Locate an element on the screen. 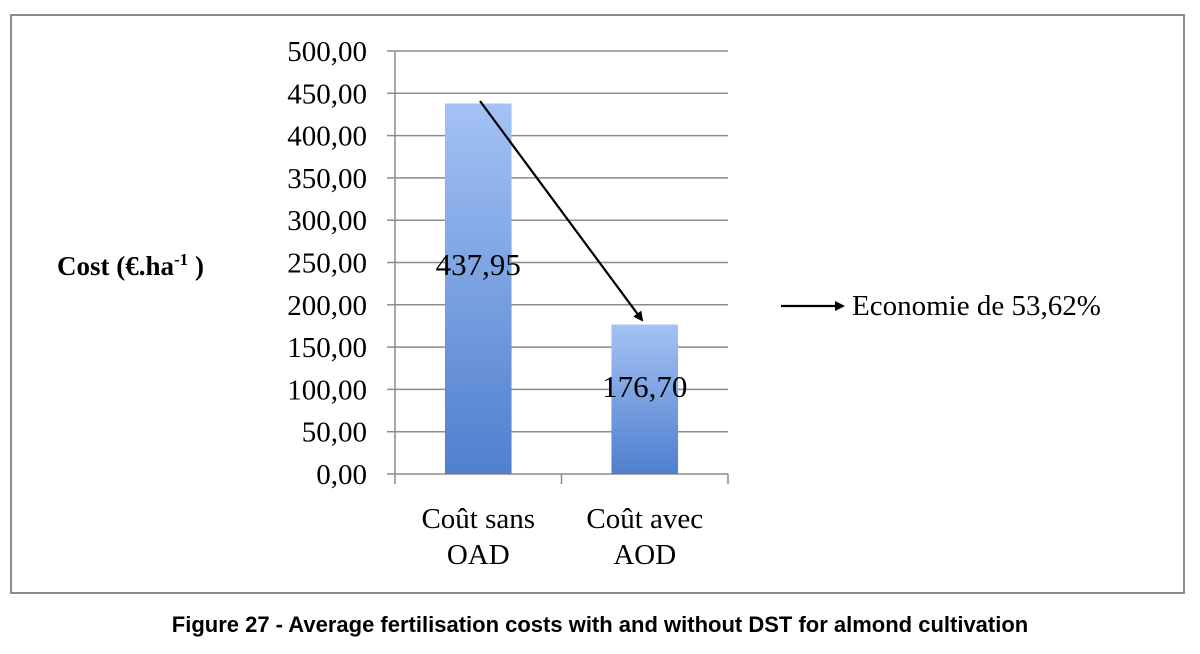  y-tick-label: 500,00 is located at coordinates (327, 52).